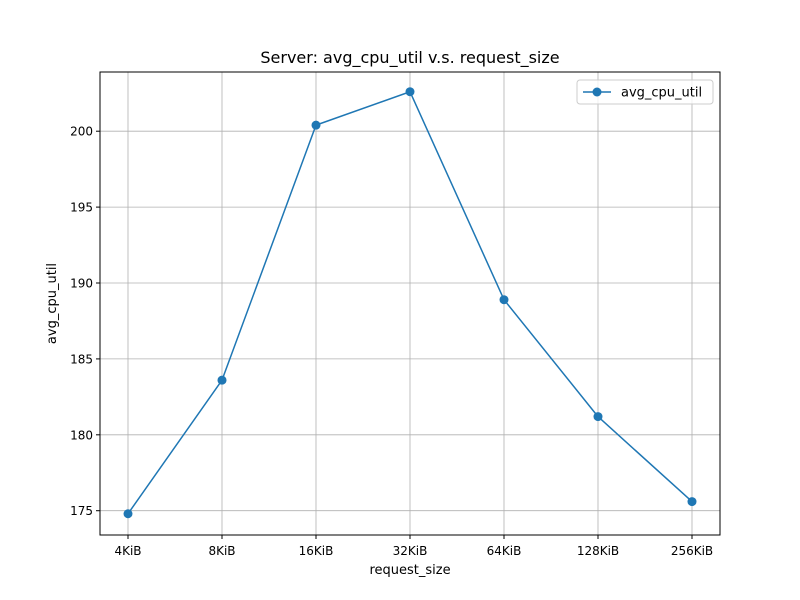  Describe the element at coordinates (409, 570) in the screenshot. I see `x-axis-label: request_size` at that location.